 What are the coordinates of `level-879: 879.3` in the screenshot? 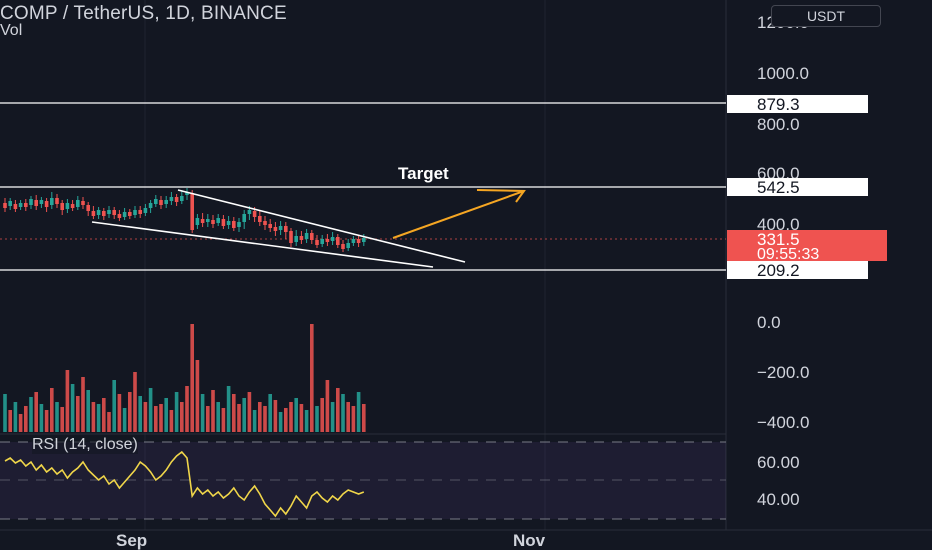 It's located at (434, 104).